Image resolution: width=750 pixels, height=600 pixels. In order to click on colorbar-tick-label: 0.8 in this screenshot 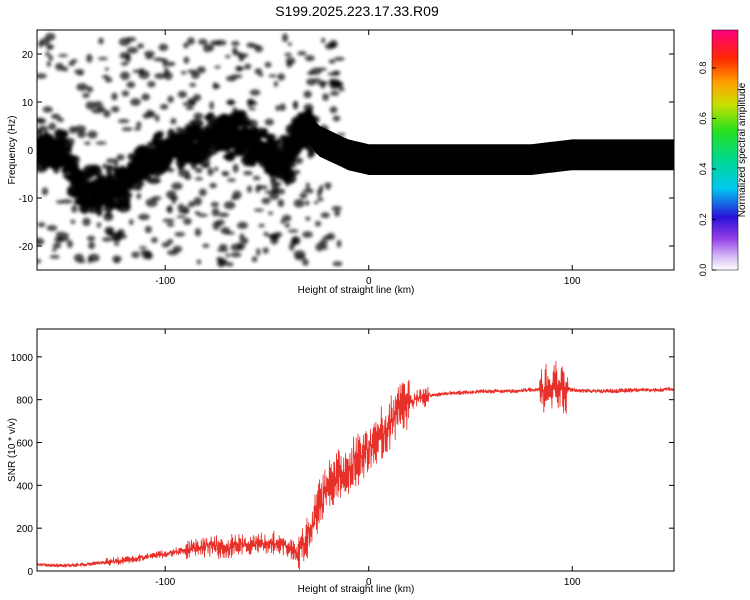, I will do `click(703, 68)`.